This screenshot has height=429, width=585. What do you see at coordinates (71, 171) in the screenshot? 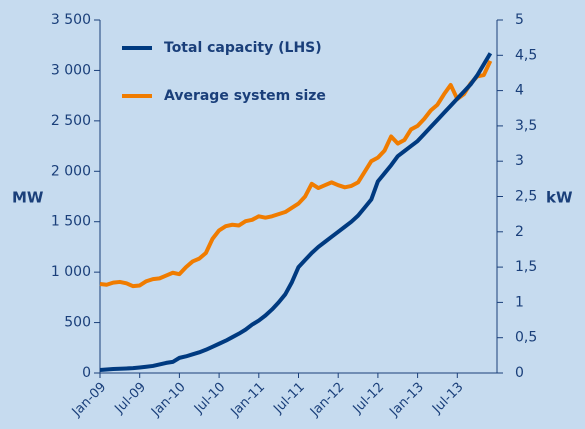
I see `y-tick-label: 2 000` at bounding box center [71, 171].